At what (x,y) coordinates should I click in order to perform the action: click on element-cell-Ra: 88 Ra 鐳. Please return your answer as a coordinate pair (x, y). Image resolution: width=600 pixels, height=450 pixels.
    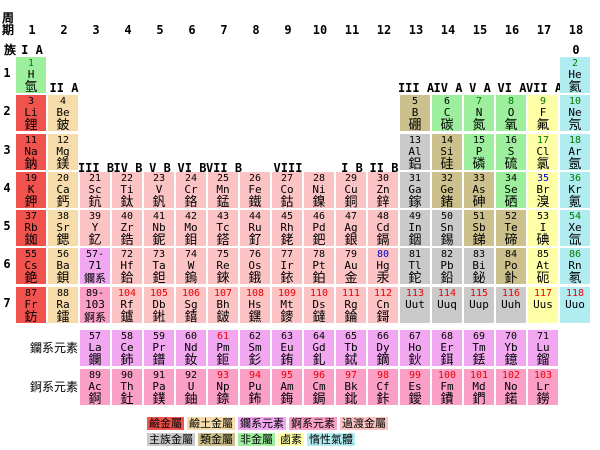
    Looking at the image, I should click on (63, 305).